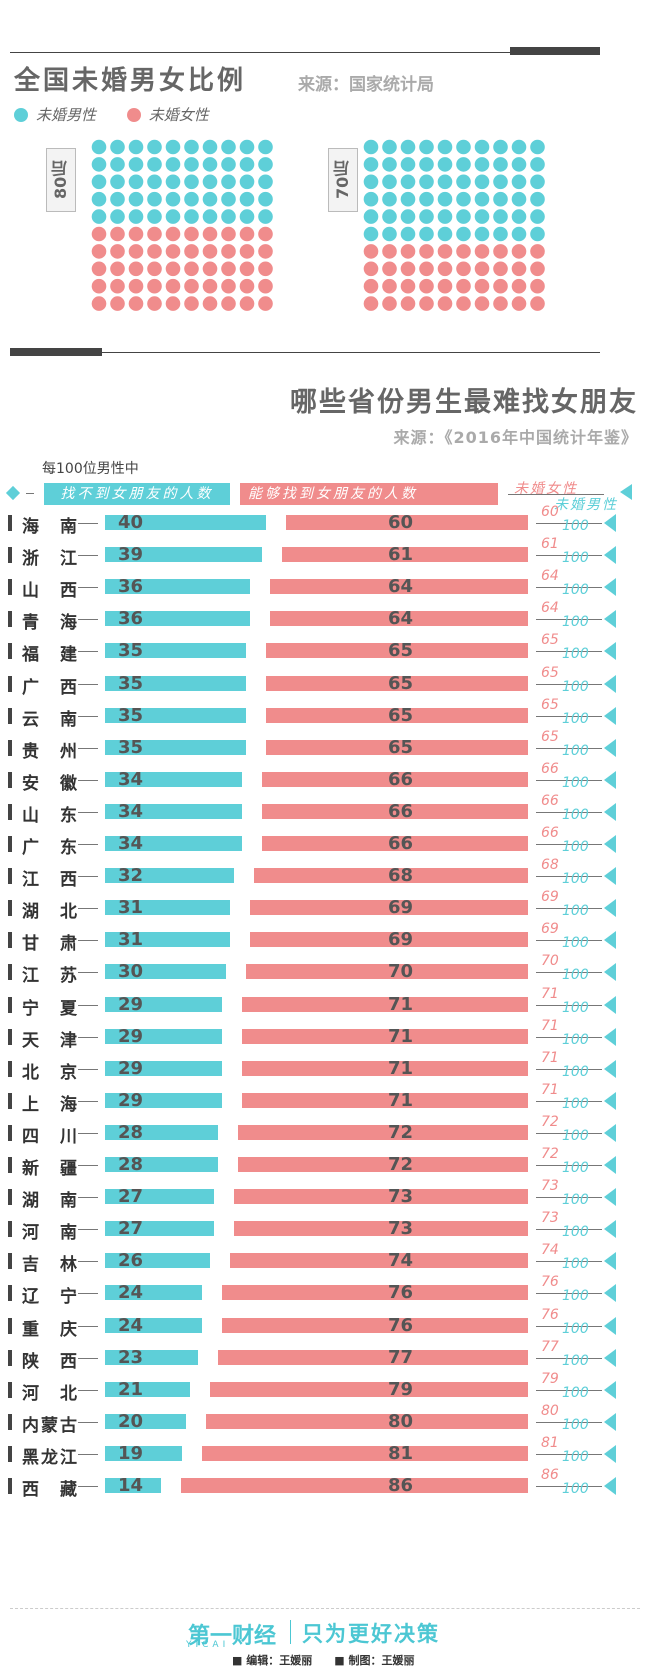  Describe the element at coordinates (464, 402) in the screenshot. I see `section2-title: 哪些省份男生最难找女朋友` at that location.